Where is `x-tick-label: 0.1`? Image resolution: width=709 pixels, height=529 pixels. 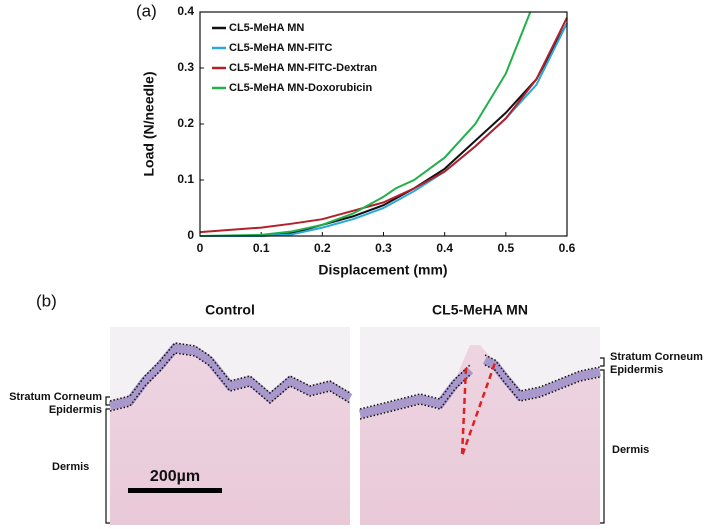
x-tick-label: 0.1 is located at coordinates (261, 248).